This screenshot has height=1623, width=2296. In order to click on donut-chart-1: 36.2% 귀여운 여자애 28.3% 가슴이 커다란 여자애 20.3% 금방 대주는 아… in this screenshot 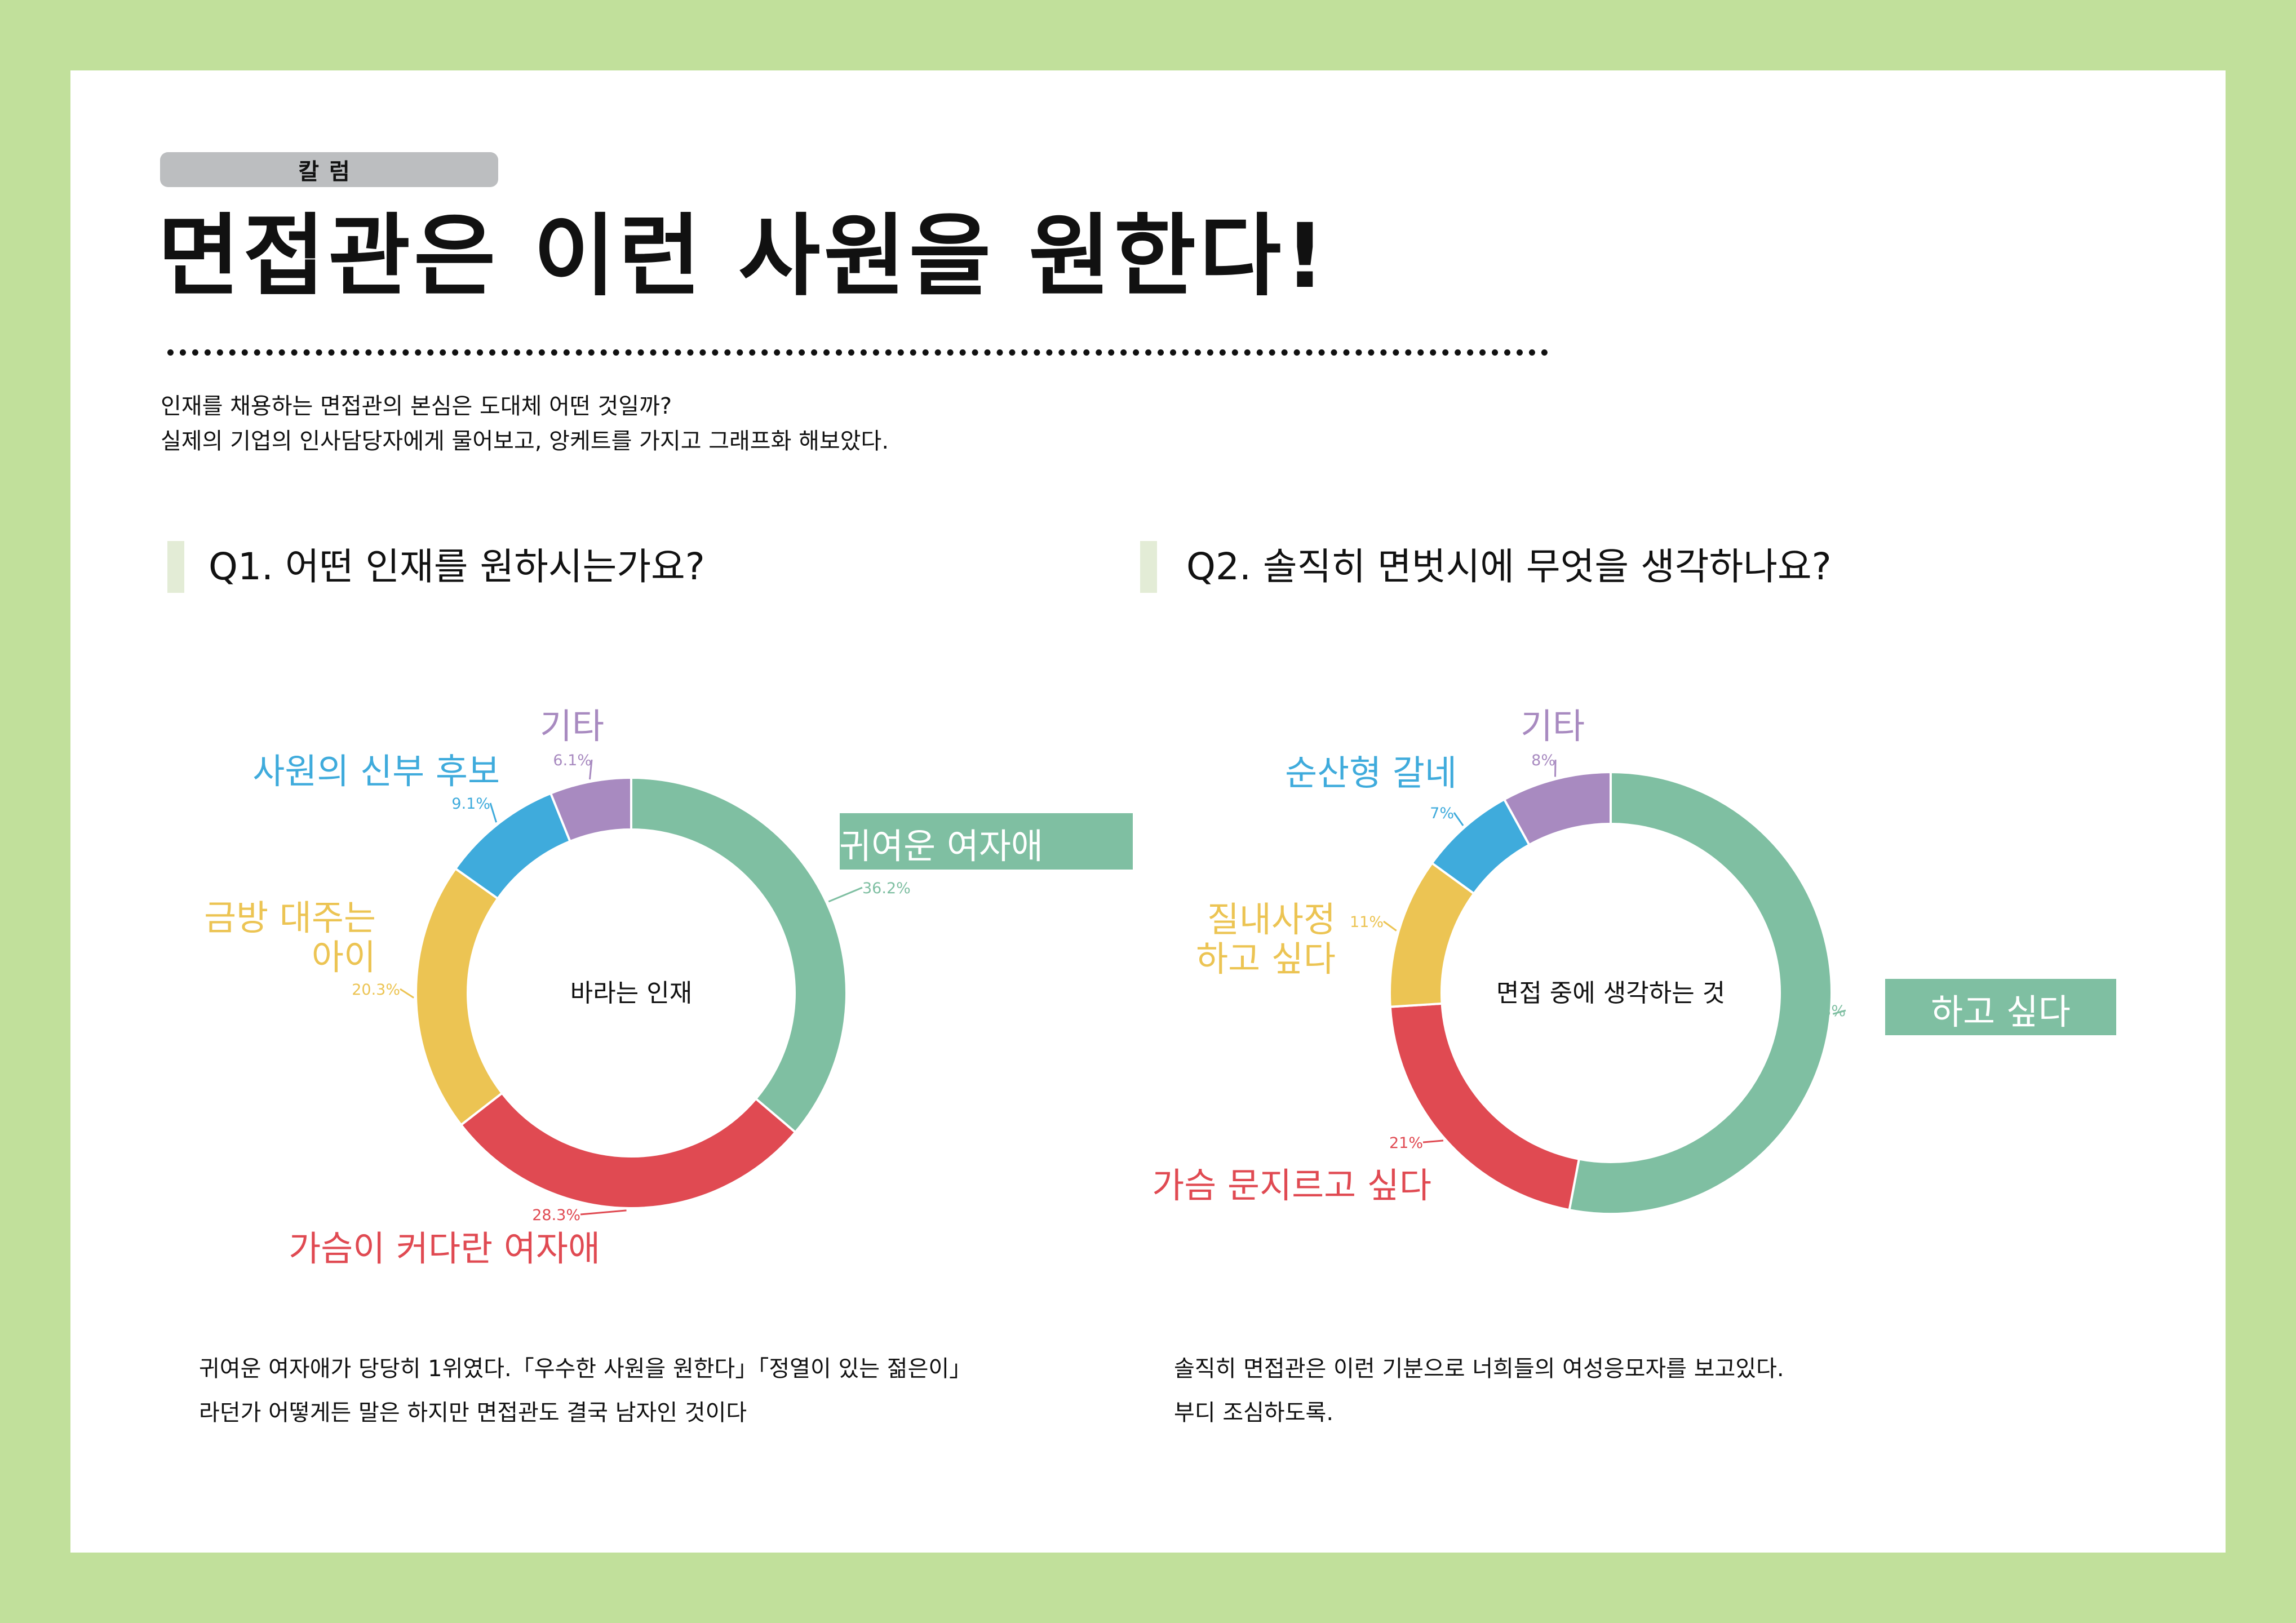, I will do `click(668, 988)`.